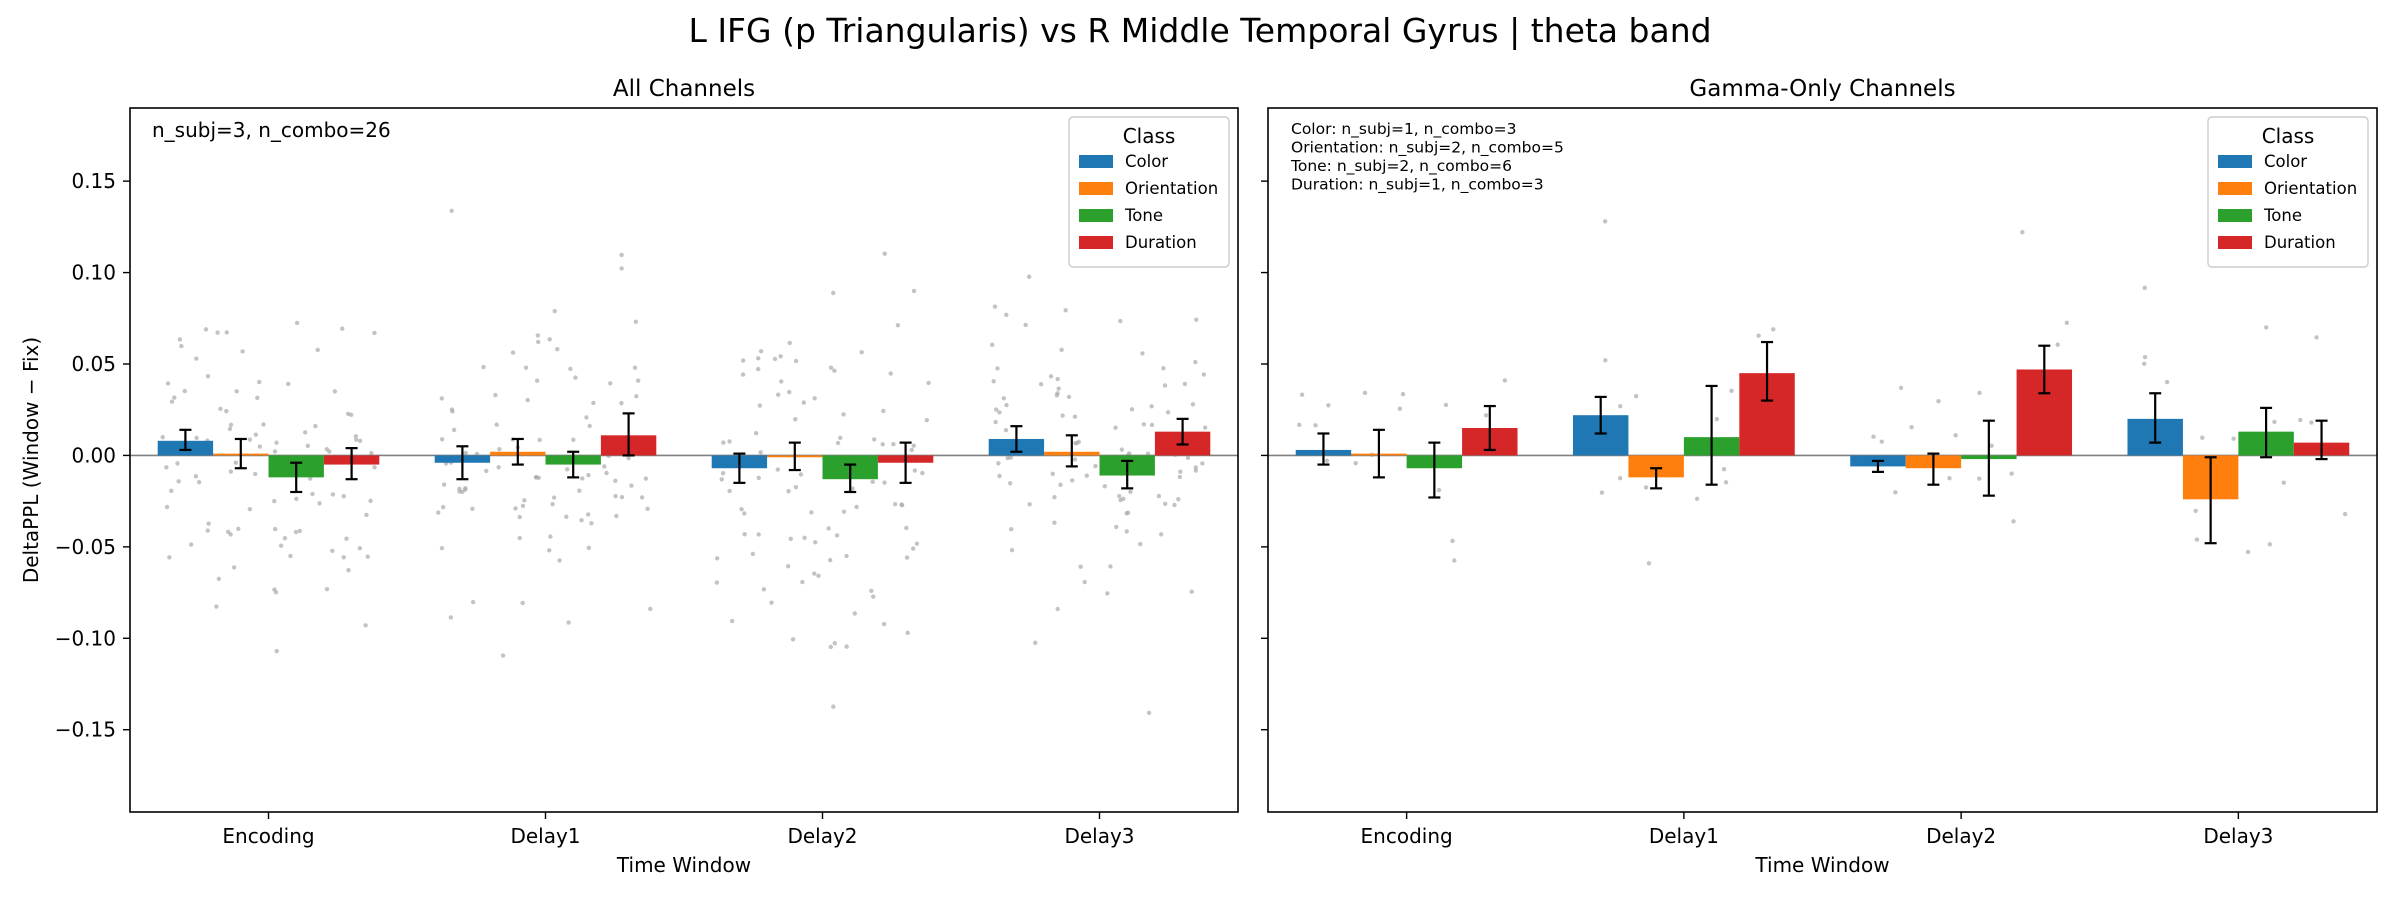  I want to click on panel2-errorbar-tone-delay3, so click(2266, 432).